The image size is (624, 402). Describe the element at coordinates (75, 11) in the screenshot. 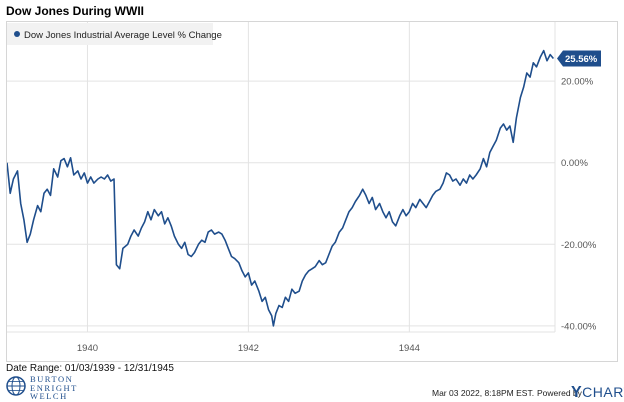

I see `chart-title: Dow Jones During WWII` at that location.